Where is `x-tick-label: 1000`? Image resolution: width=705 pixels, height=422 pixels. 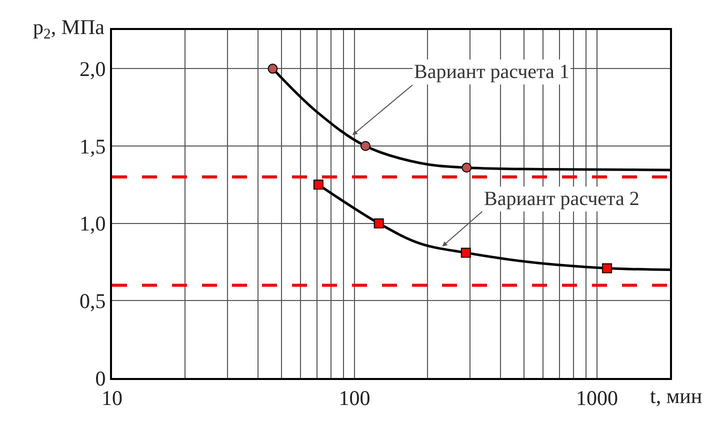 x-tick-label: 1000 is located at coordinates (597, 398).